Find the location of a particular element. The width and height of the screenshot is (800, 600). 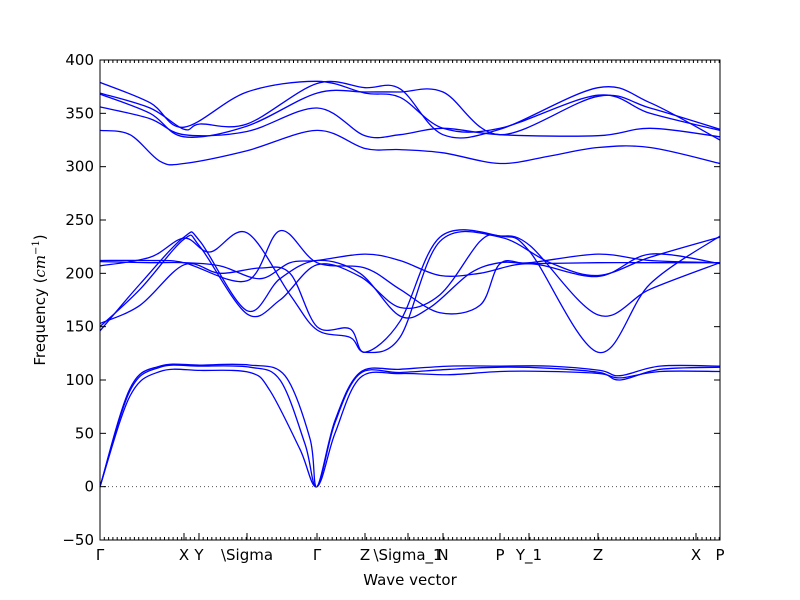

y-tick-label: −50 is located at coordinates (78, 540).